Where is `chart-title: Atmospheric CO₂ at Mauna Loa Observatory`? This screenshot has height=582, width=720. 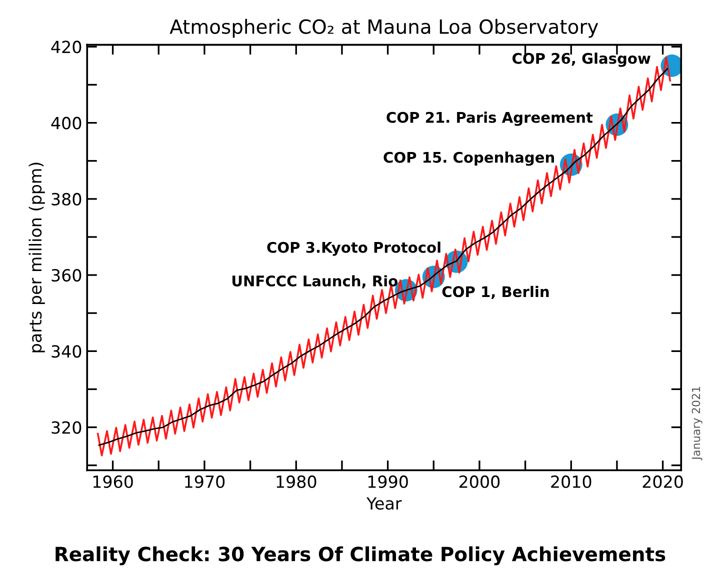
chart-title: Atmospheric CO₂ at Mauna Loa Observatory is located at coordinates (384, 28).